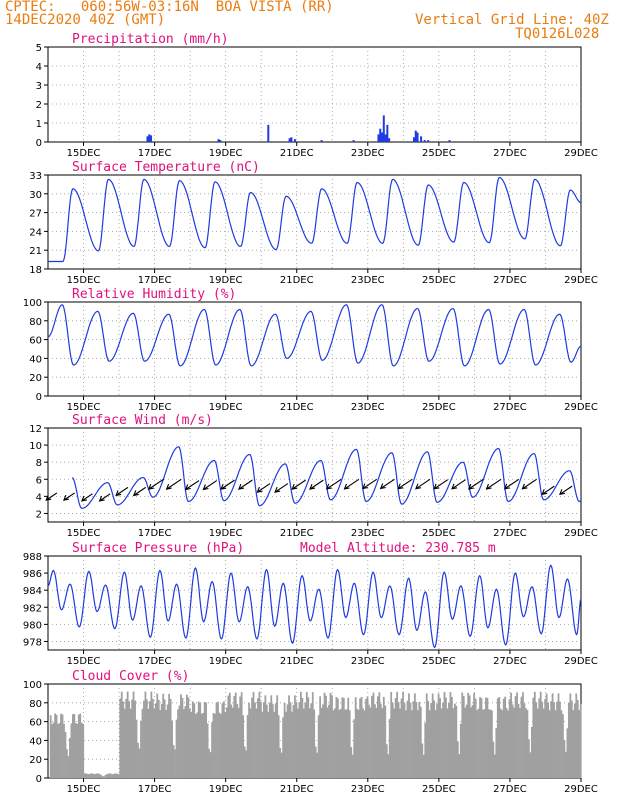 The width and height of the screenshot is (618, 800). I want to click on plot-frame, so click(314, 222).